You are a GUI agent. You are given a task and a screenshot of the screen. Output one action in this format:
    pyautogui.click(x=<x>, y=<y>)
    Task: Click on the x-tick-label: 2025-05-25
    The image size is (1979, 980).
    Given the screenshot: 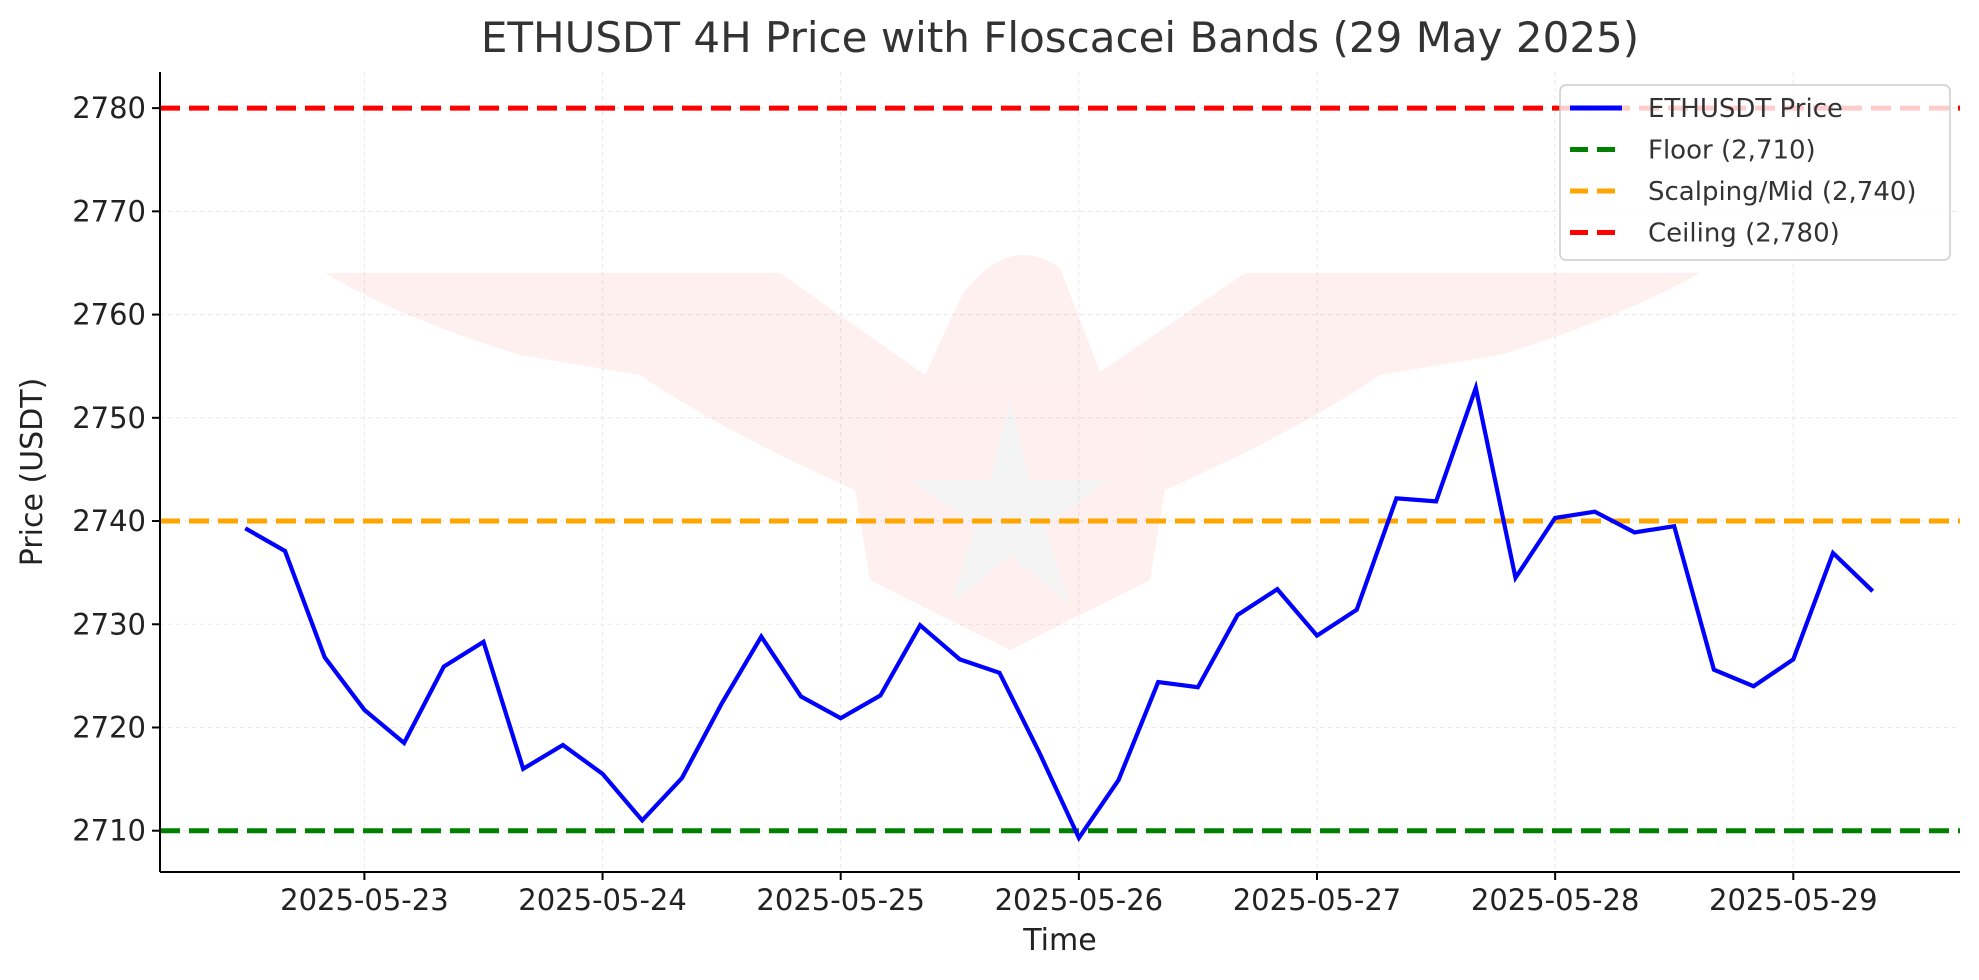 What is the action you would take?
    pyautogui.click(x=840, y=900)
    